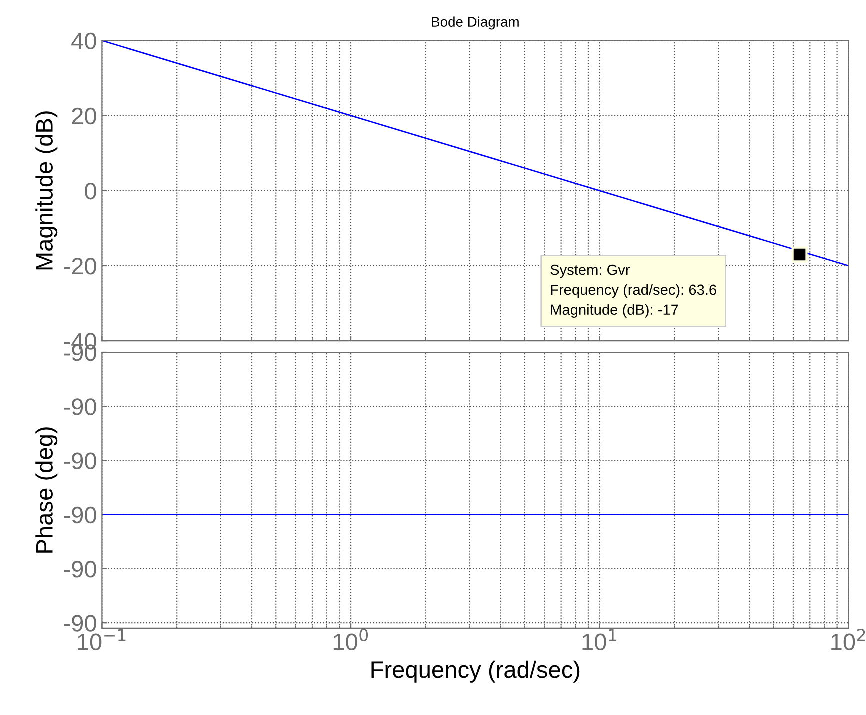 The image size is (866, 715). I want to click on y-tick-label: 20, so click(84, 116).